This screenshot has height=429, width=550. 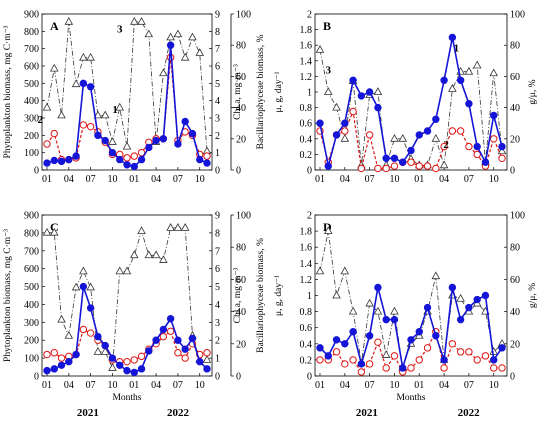 What do you see at coordinates (241, 46) in the screenshot?
I see `panel-a-ytick-right2-label: 80` at bounding box center [241, 46].